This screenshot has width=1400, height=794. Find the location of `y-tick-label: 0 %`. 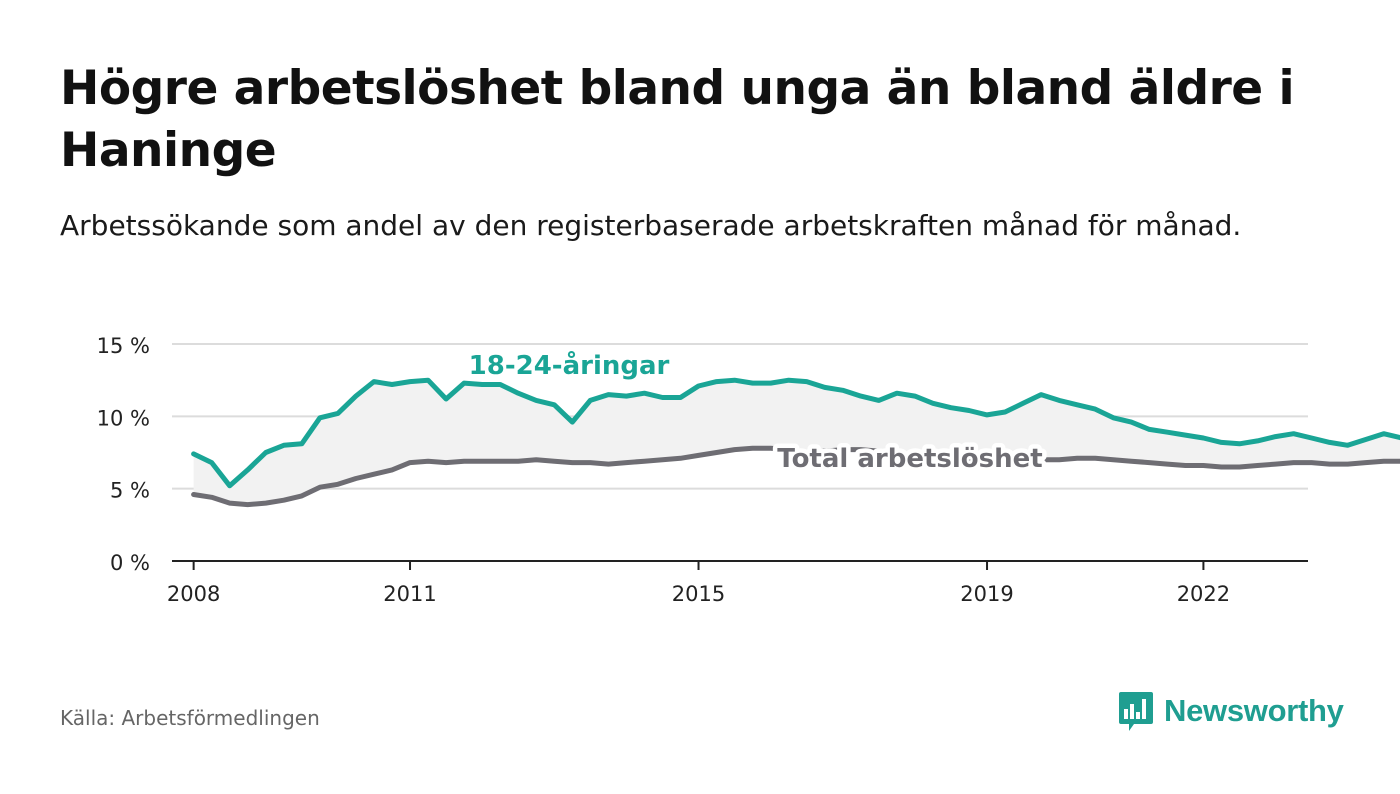

y-tick-label: 0 % is located at coordinates (130, 563).